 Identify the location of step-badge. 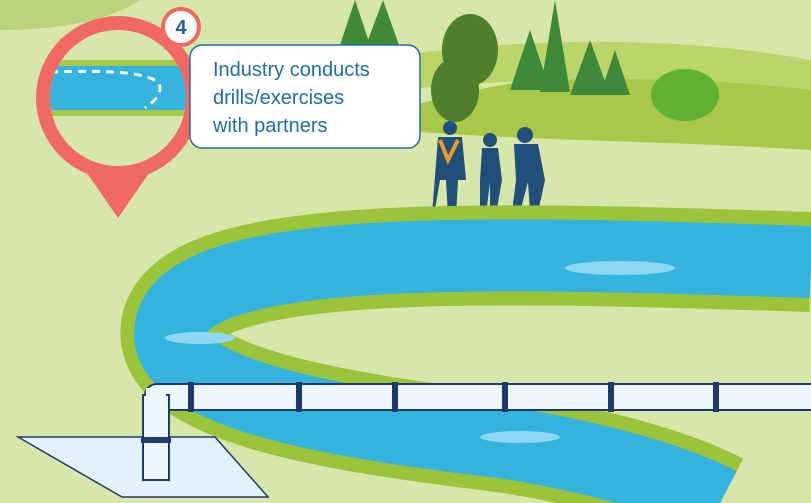
(181, 27).